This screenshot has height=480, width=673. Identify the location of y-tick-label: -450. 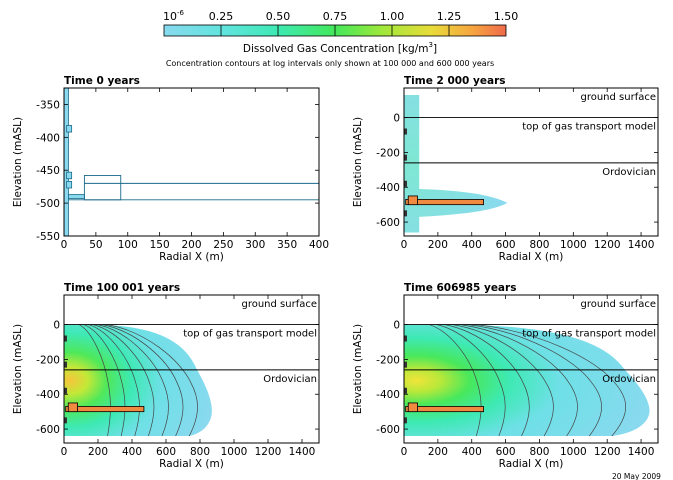
(48, 171).